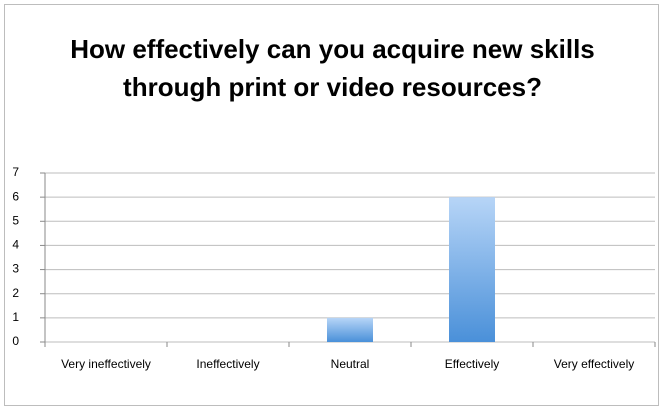 The image size is (665, 412). I want to click on y-tick-label: 4, so click(15, 245).